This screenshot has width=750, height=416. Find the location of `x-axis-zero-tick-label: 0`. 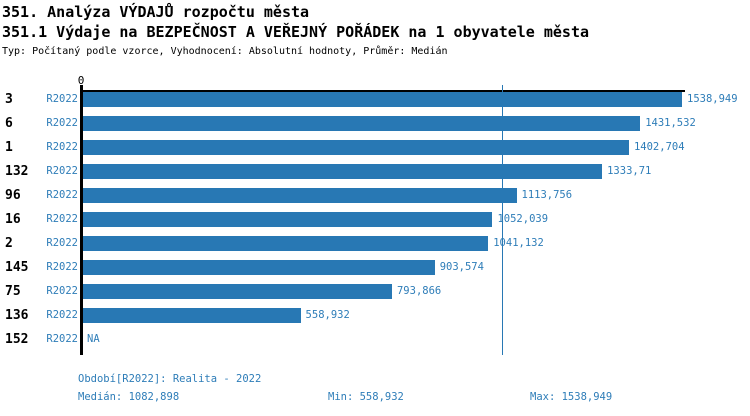

x-axis-zero-tick-label: 0 is located at coordinates (81, 80).